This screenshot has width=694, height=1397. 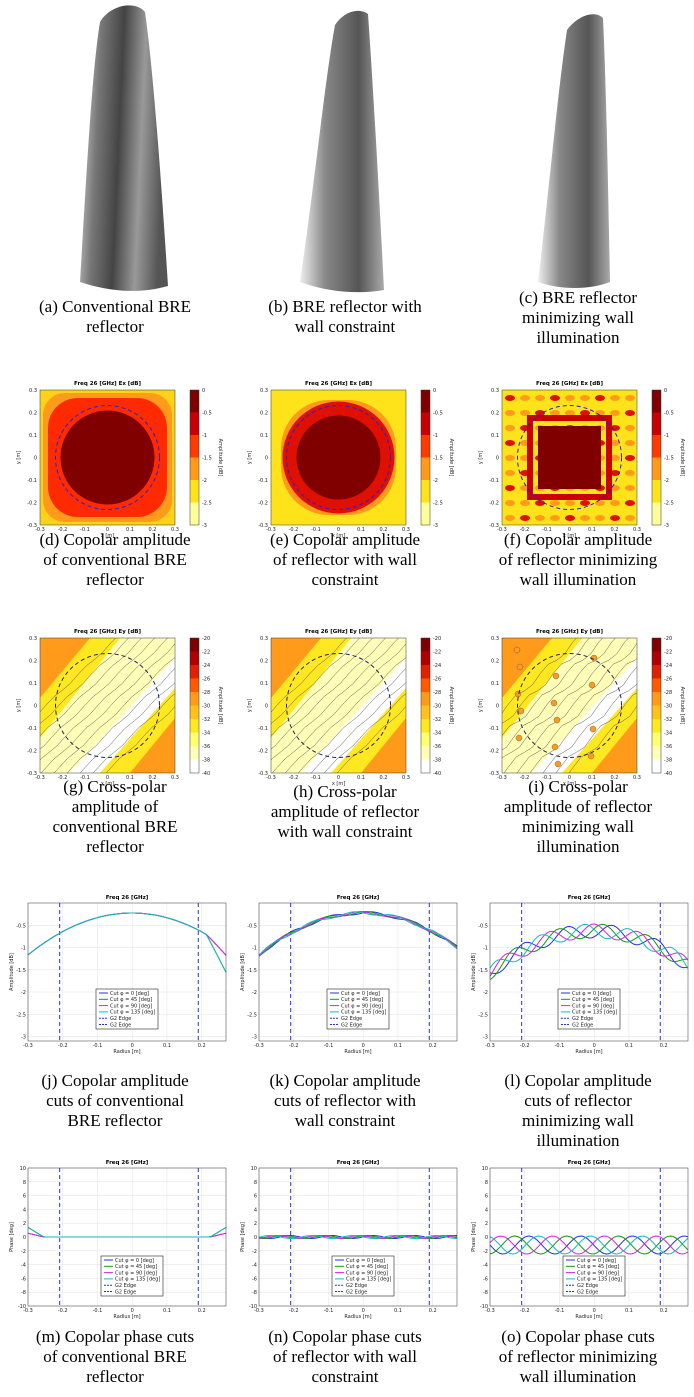 What do you see at coordinates (363, 1013) in the screenshot?
I see `legend-label: Cut φ = 135 [deg]` at bounding box center [363, 1013].